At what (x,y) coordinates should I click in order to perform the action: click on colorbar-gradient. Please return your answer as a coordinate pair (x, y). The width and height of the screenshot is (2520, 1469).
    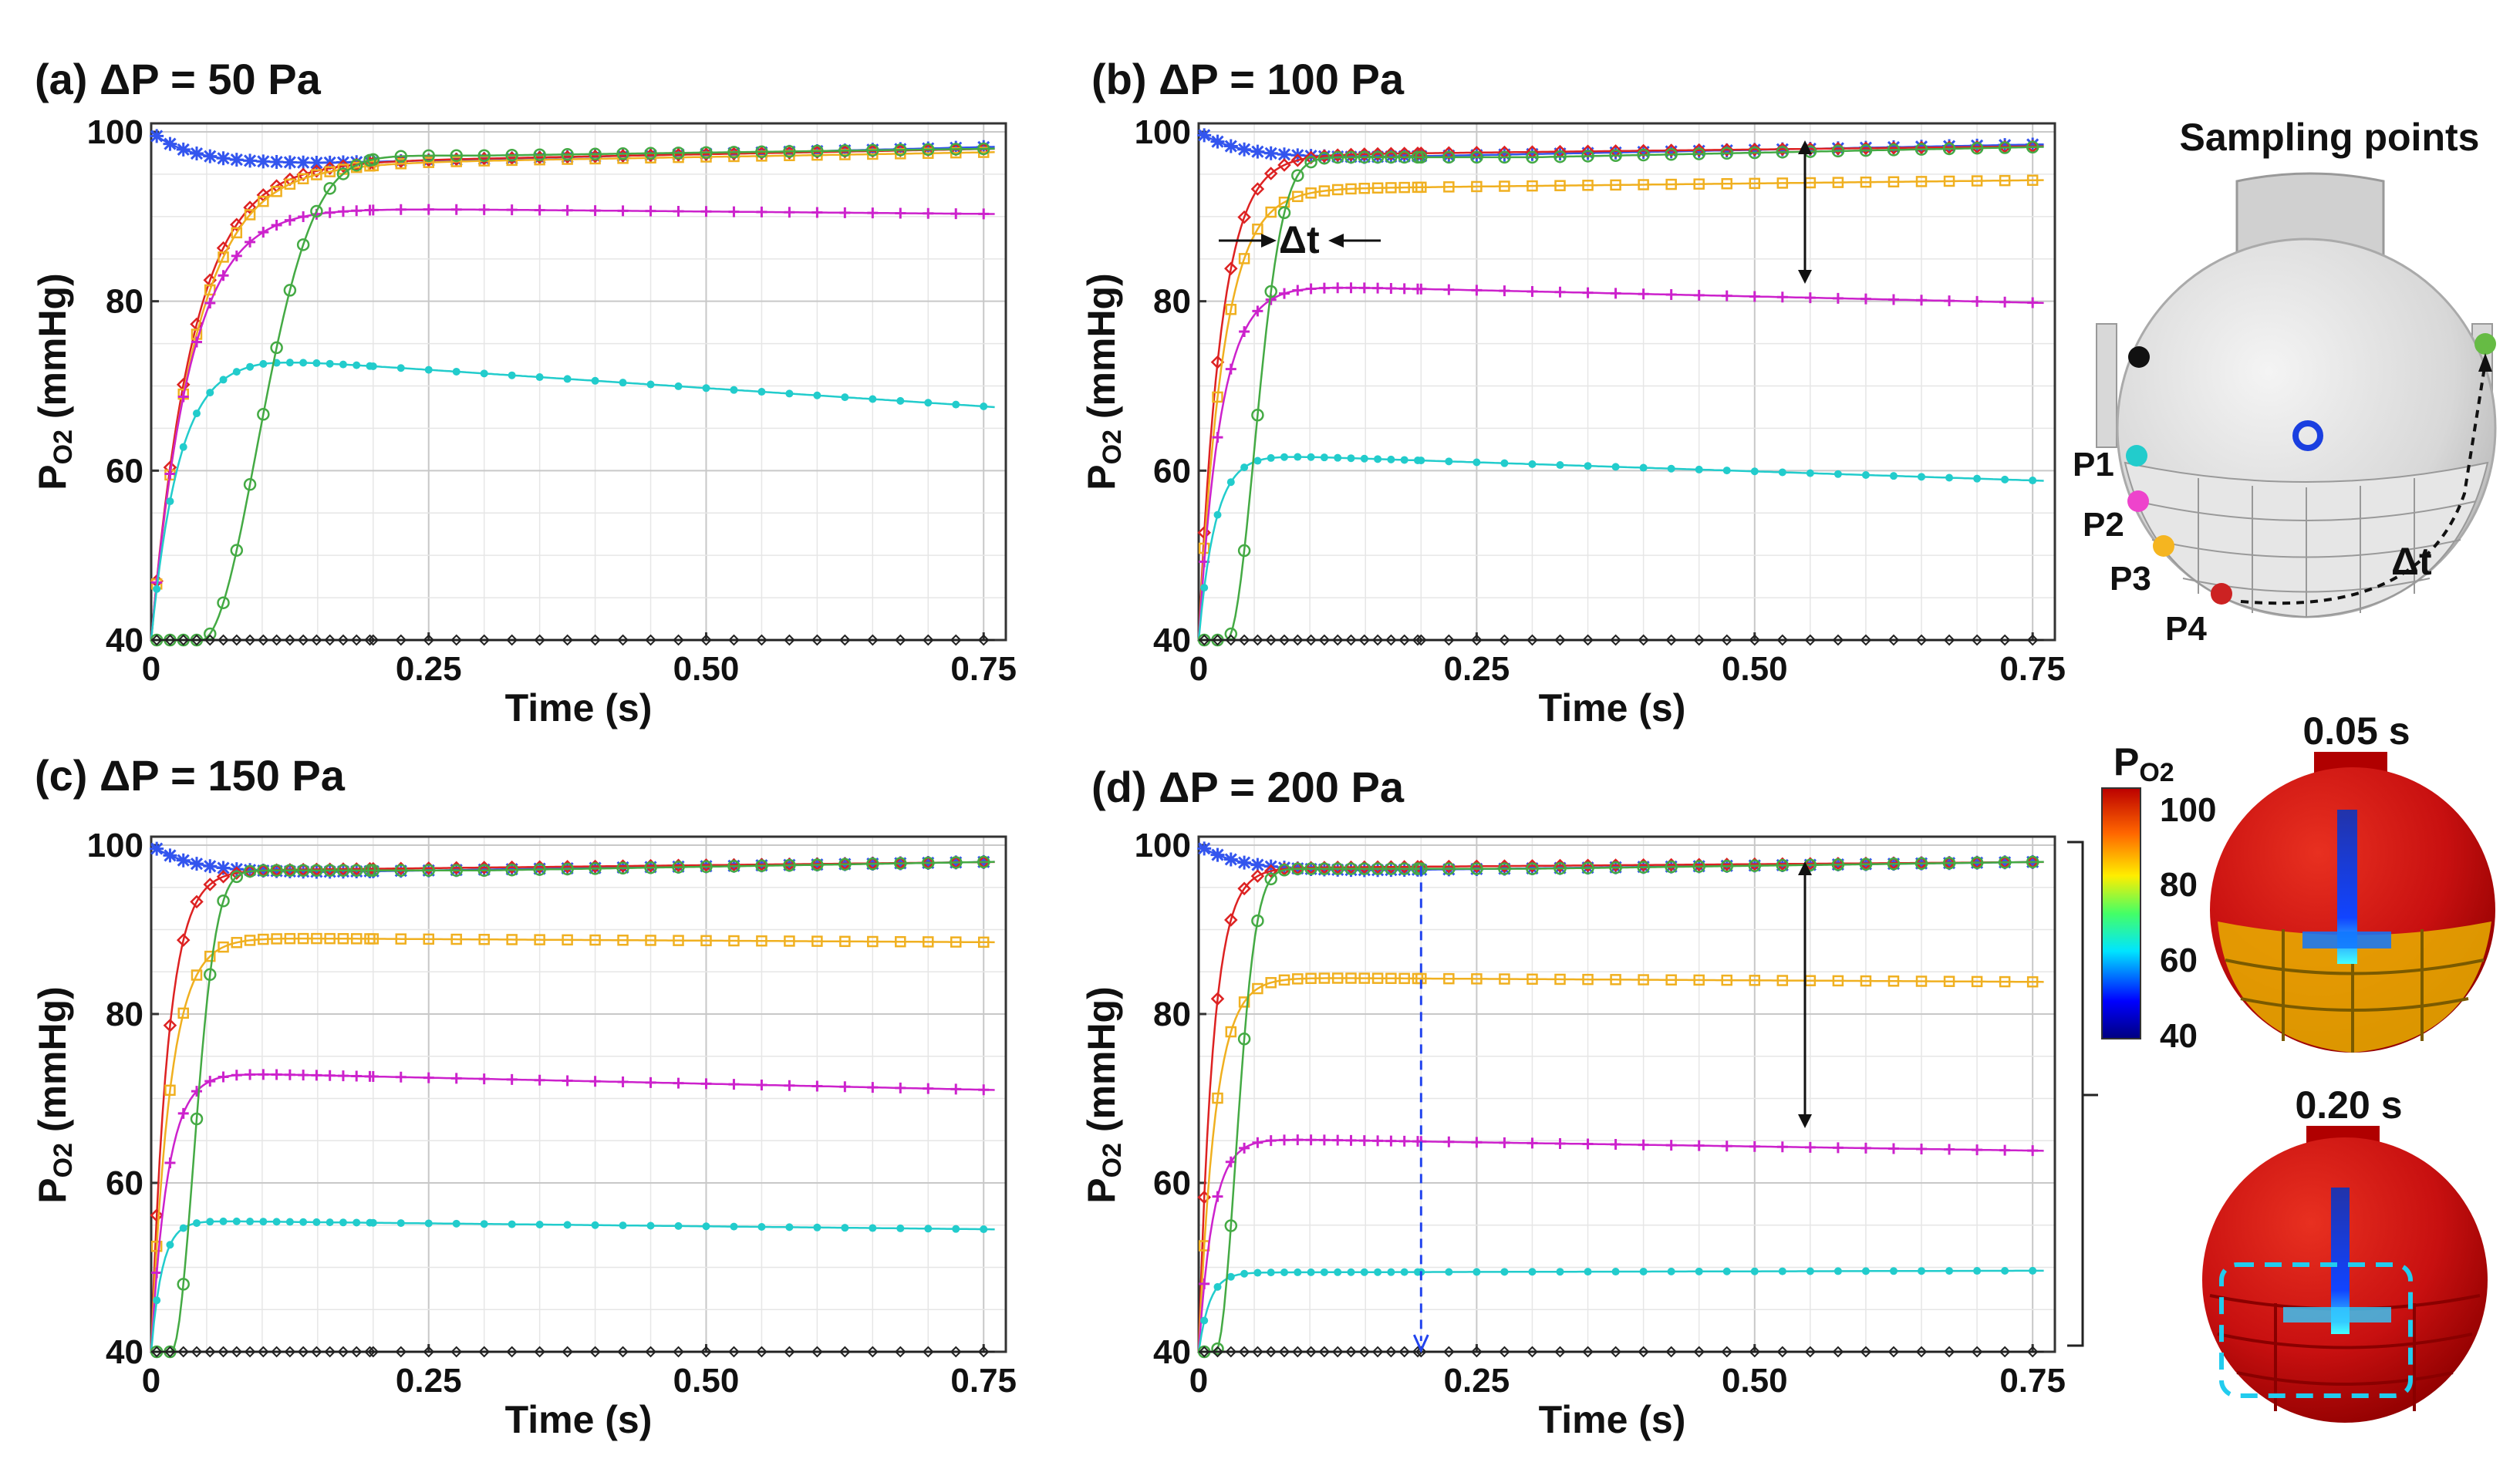
    Looking at the image, I should click on (2121, 913).